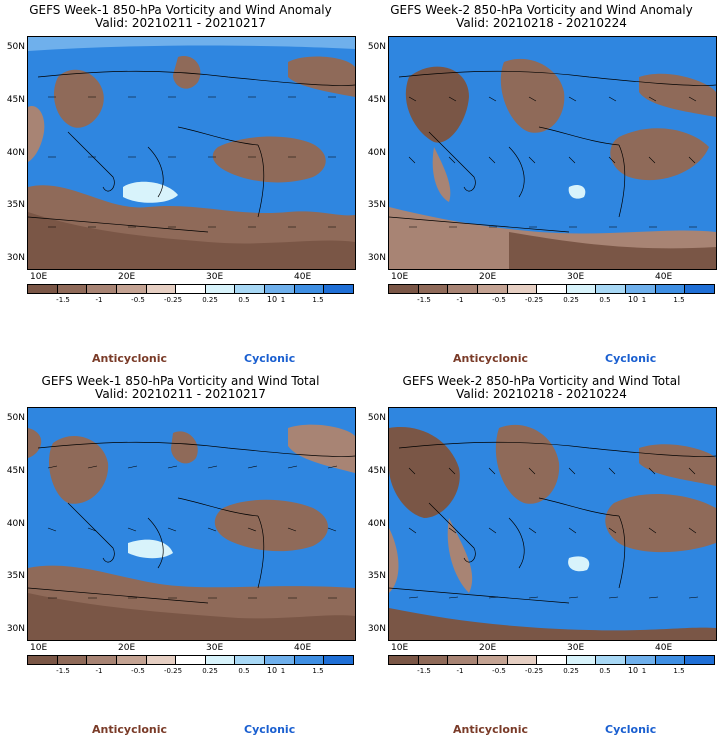 Image resolution: width=722 pixels, height=742 pixels. Describe the element at coordinates (376, 205) in the screenshot. I see `lat-label: 35N` at that location.